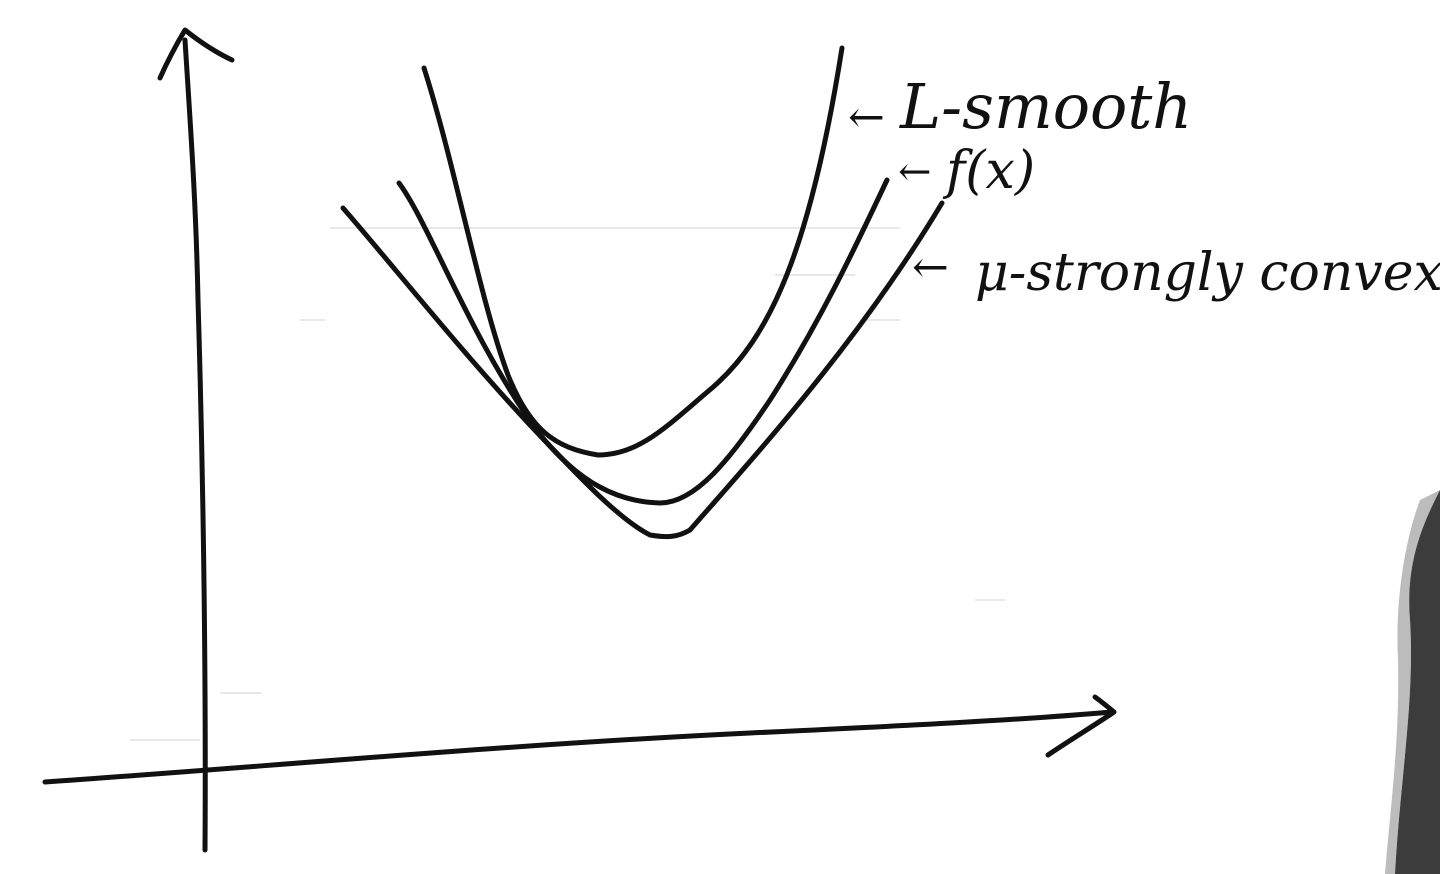 This screenshot has width=1440, height=874. I want to click on curve-l-smooth, so click(633, 251).